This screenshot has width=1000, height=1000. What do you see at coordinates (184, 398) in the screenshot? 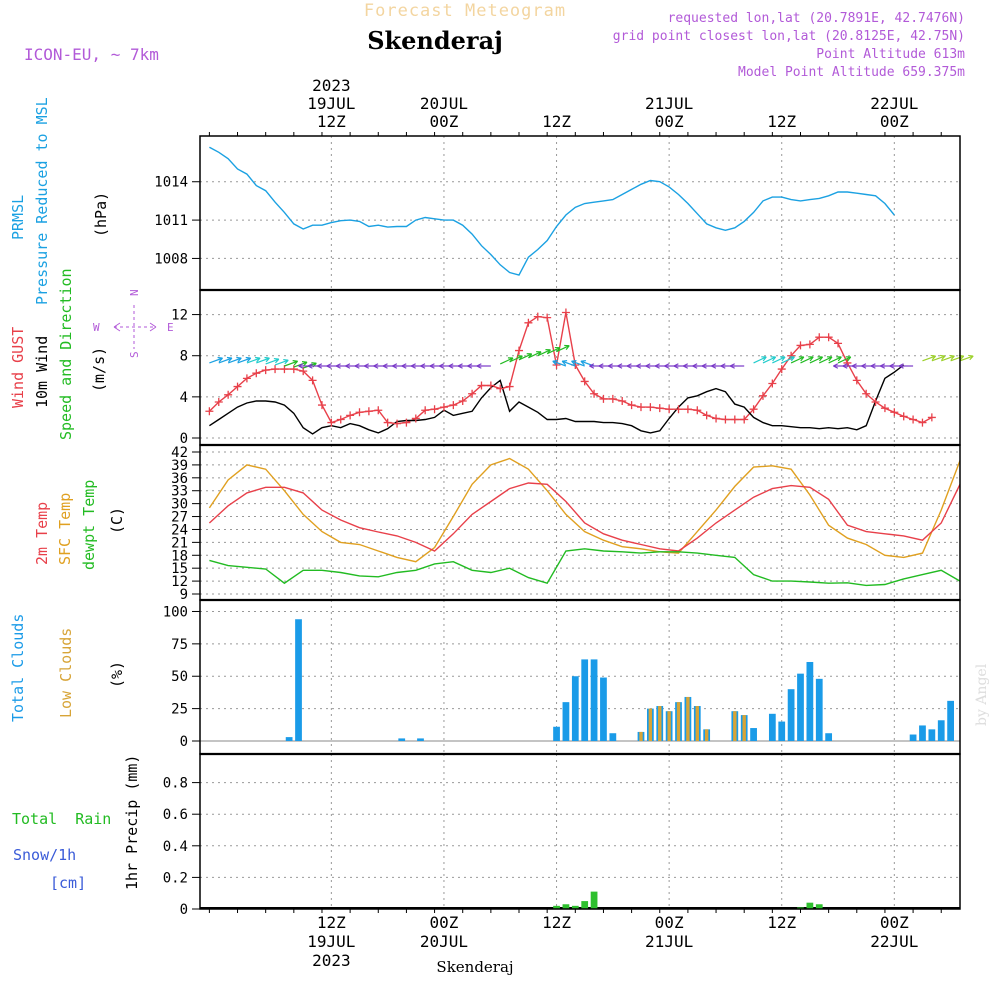
I see `ytick-label: 4` at bounding box center [184, 398].